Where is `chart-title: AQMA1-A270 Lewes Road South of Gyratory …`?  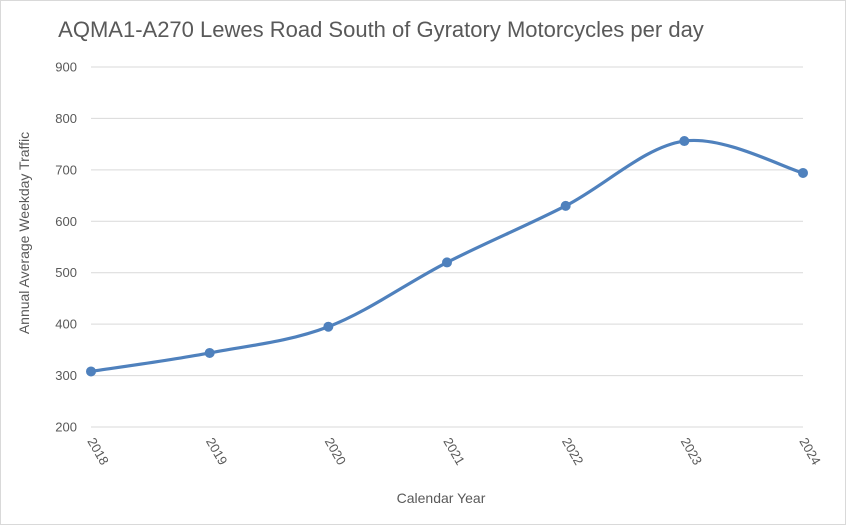 chart-title: AQMA1-A270 Lewes Road South of Gyratory … is located at coordinates (381, 29).